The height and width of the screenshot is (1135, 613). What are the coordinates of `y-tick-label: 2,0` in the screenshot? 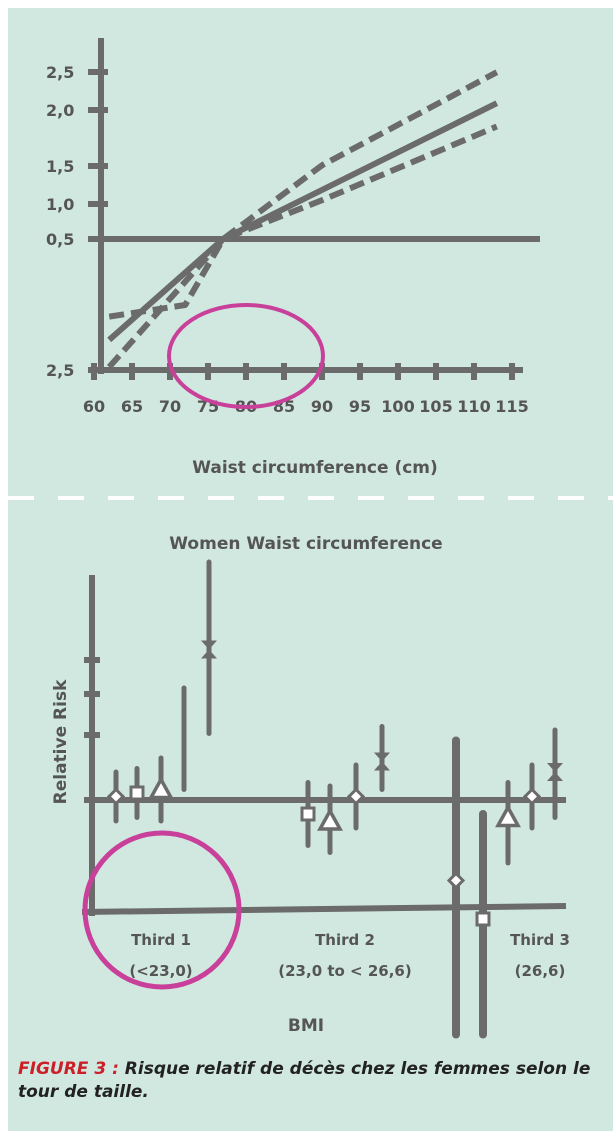 It's located at (60, 110).